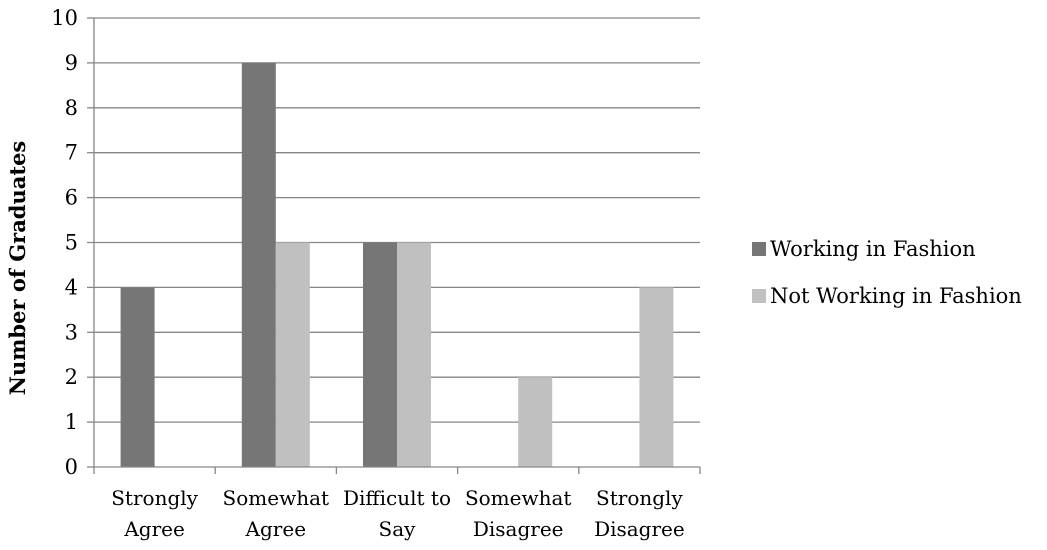 This screenshot has width=1047, height=550. I want to click on y-tick-label: 5, so click(71, 243).